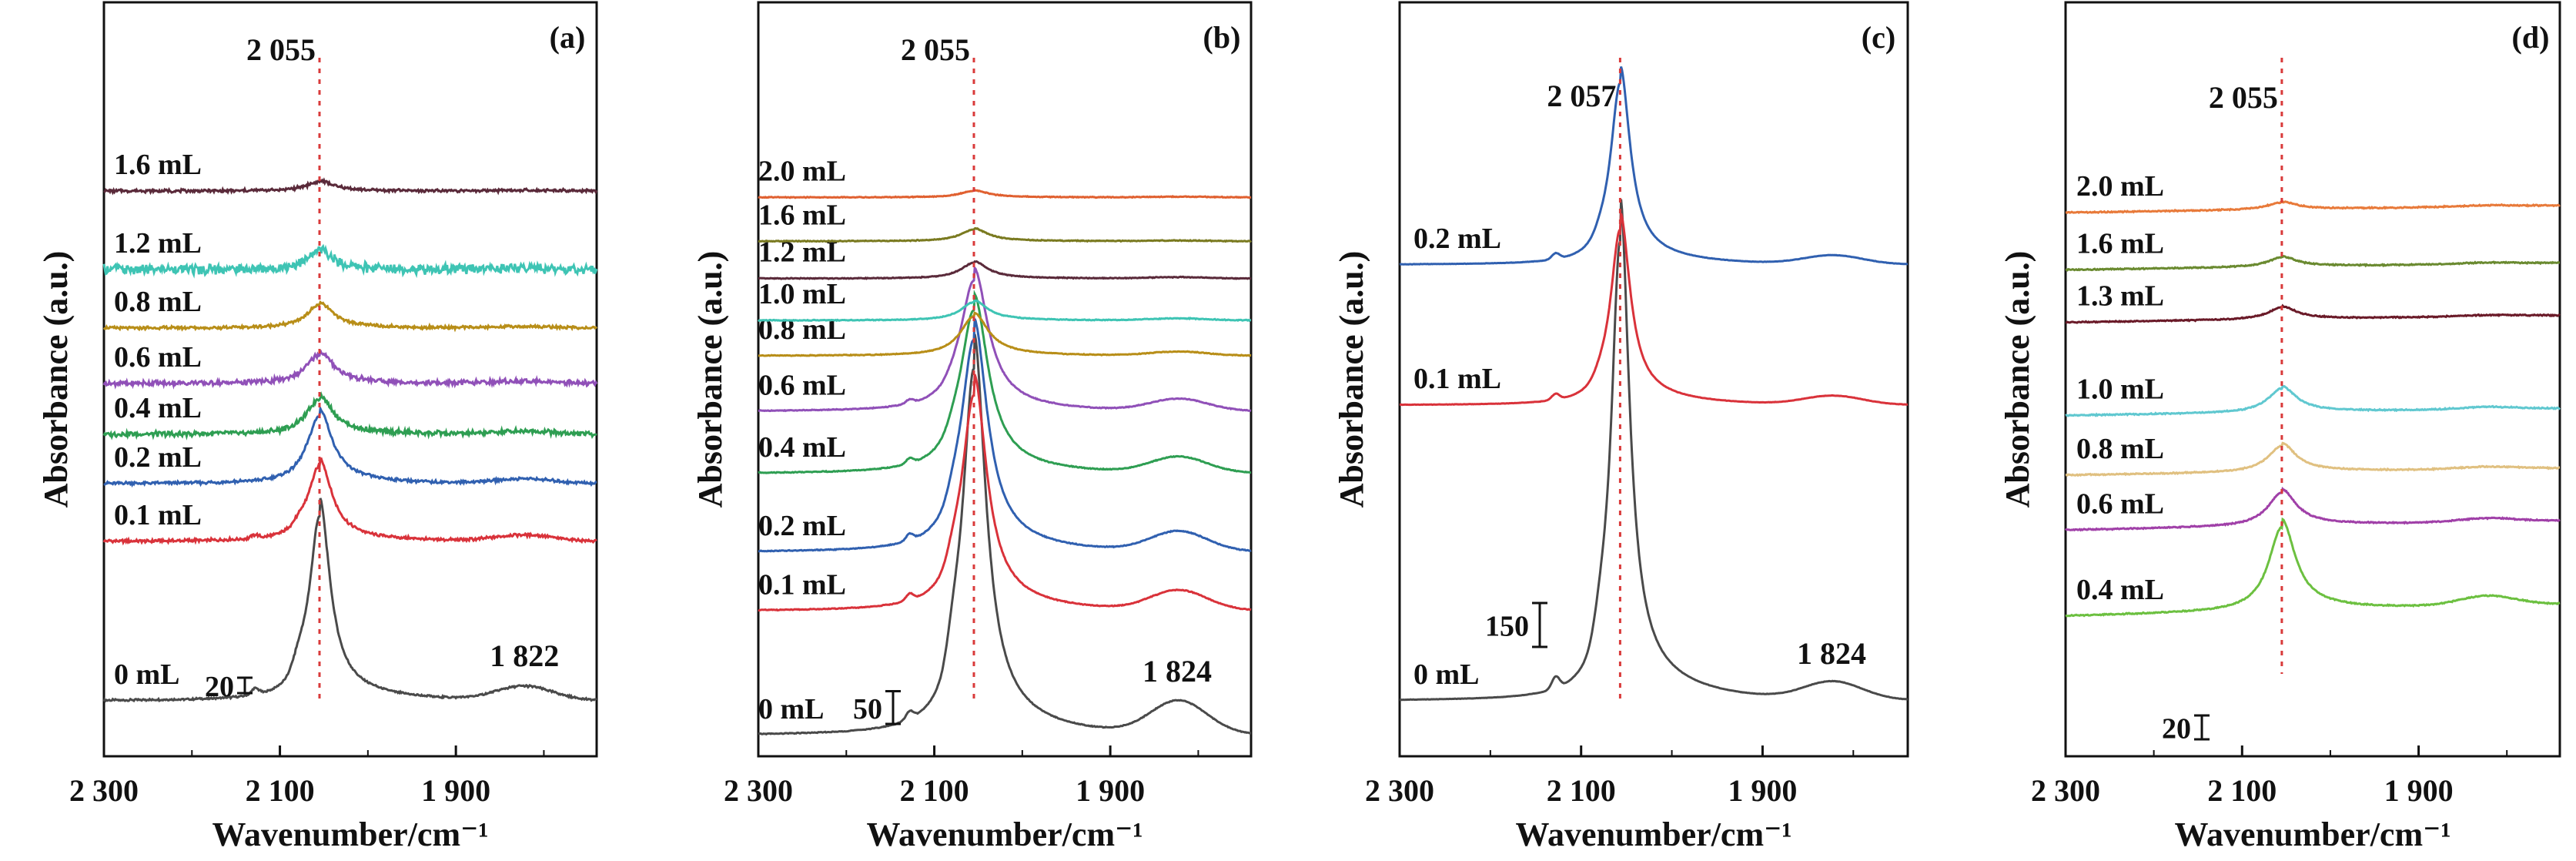 This screenshot has height=861, width=2576. I want to click on series-label: 1.2 mL, so click(158, 243).